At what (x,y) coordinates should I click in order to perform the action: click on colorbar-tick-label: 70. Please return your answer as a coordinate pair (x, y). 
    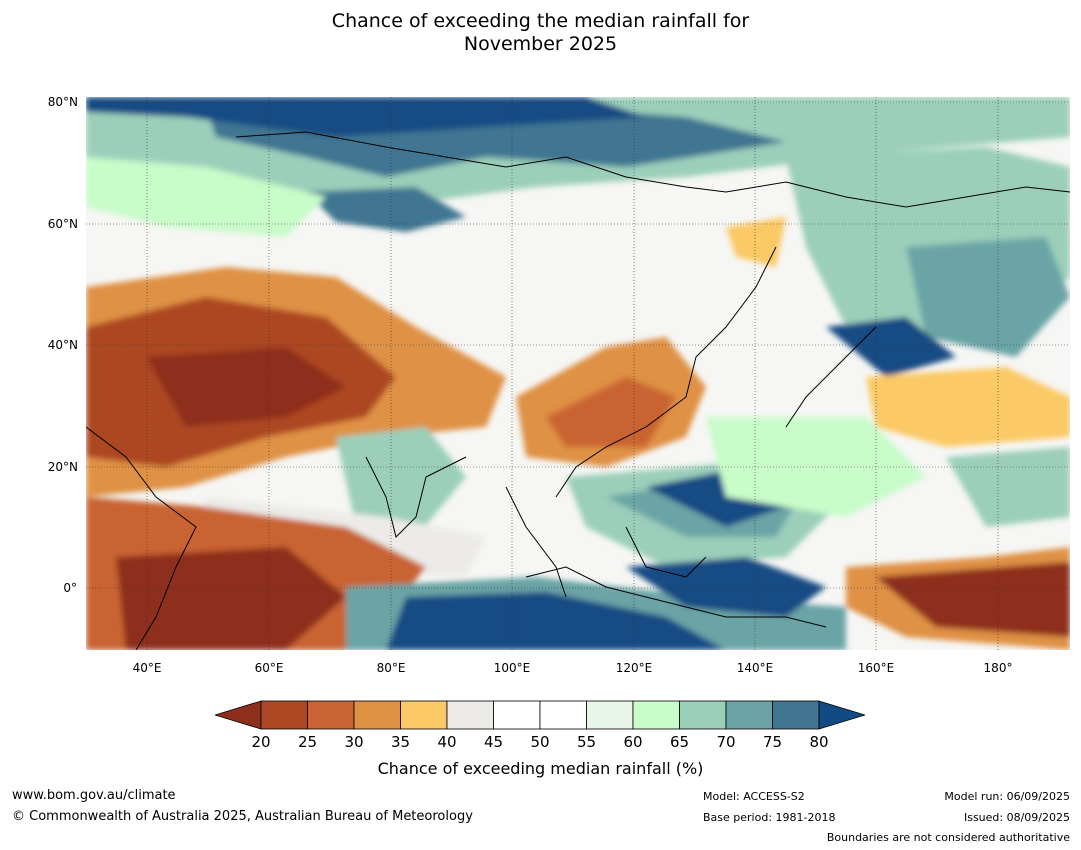
    Looking at the image, I should click on (726, 742).